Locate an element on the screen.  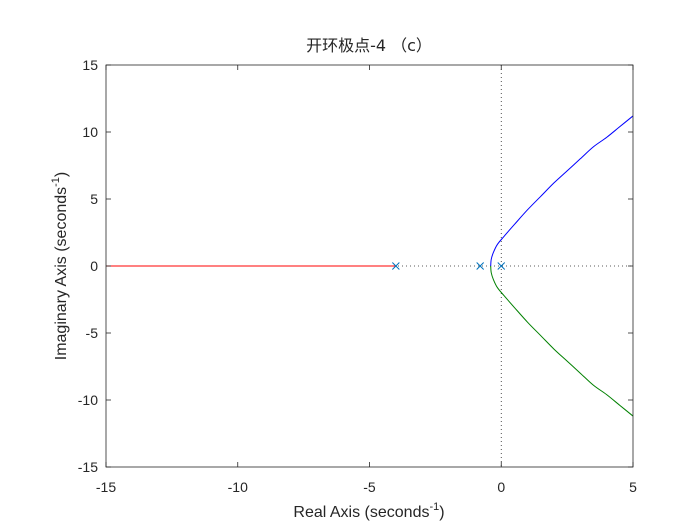
x-tick-label: 5 is located at coordinates (633, 487).